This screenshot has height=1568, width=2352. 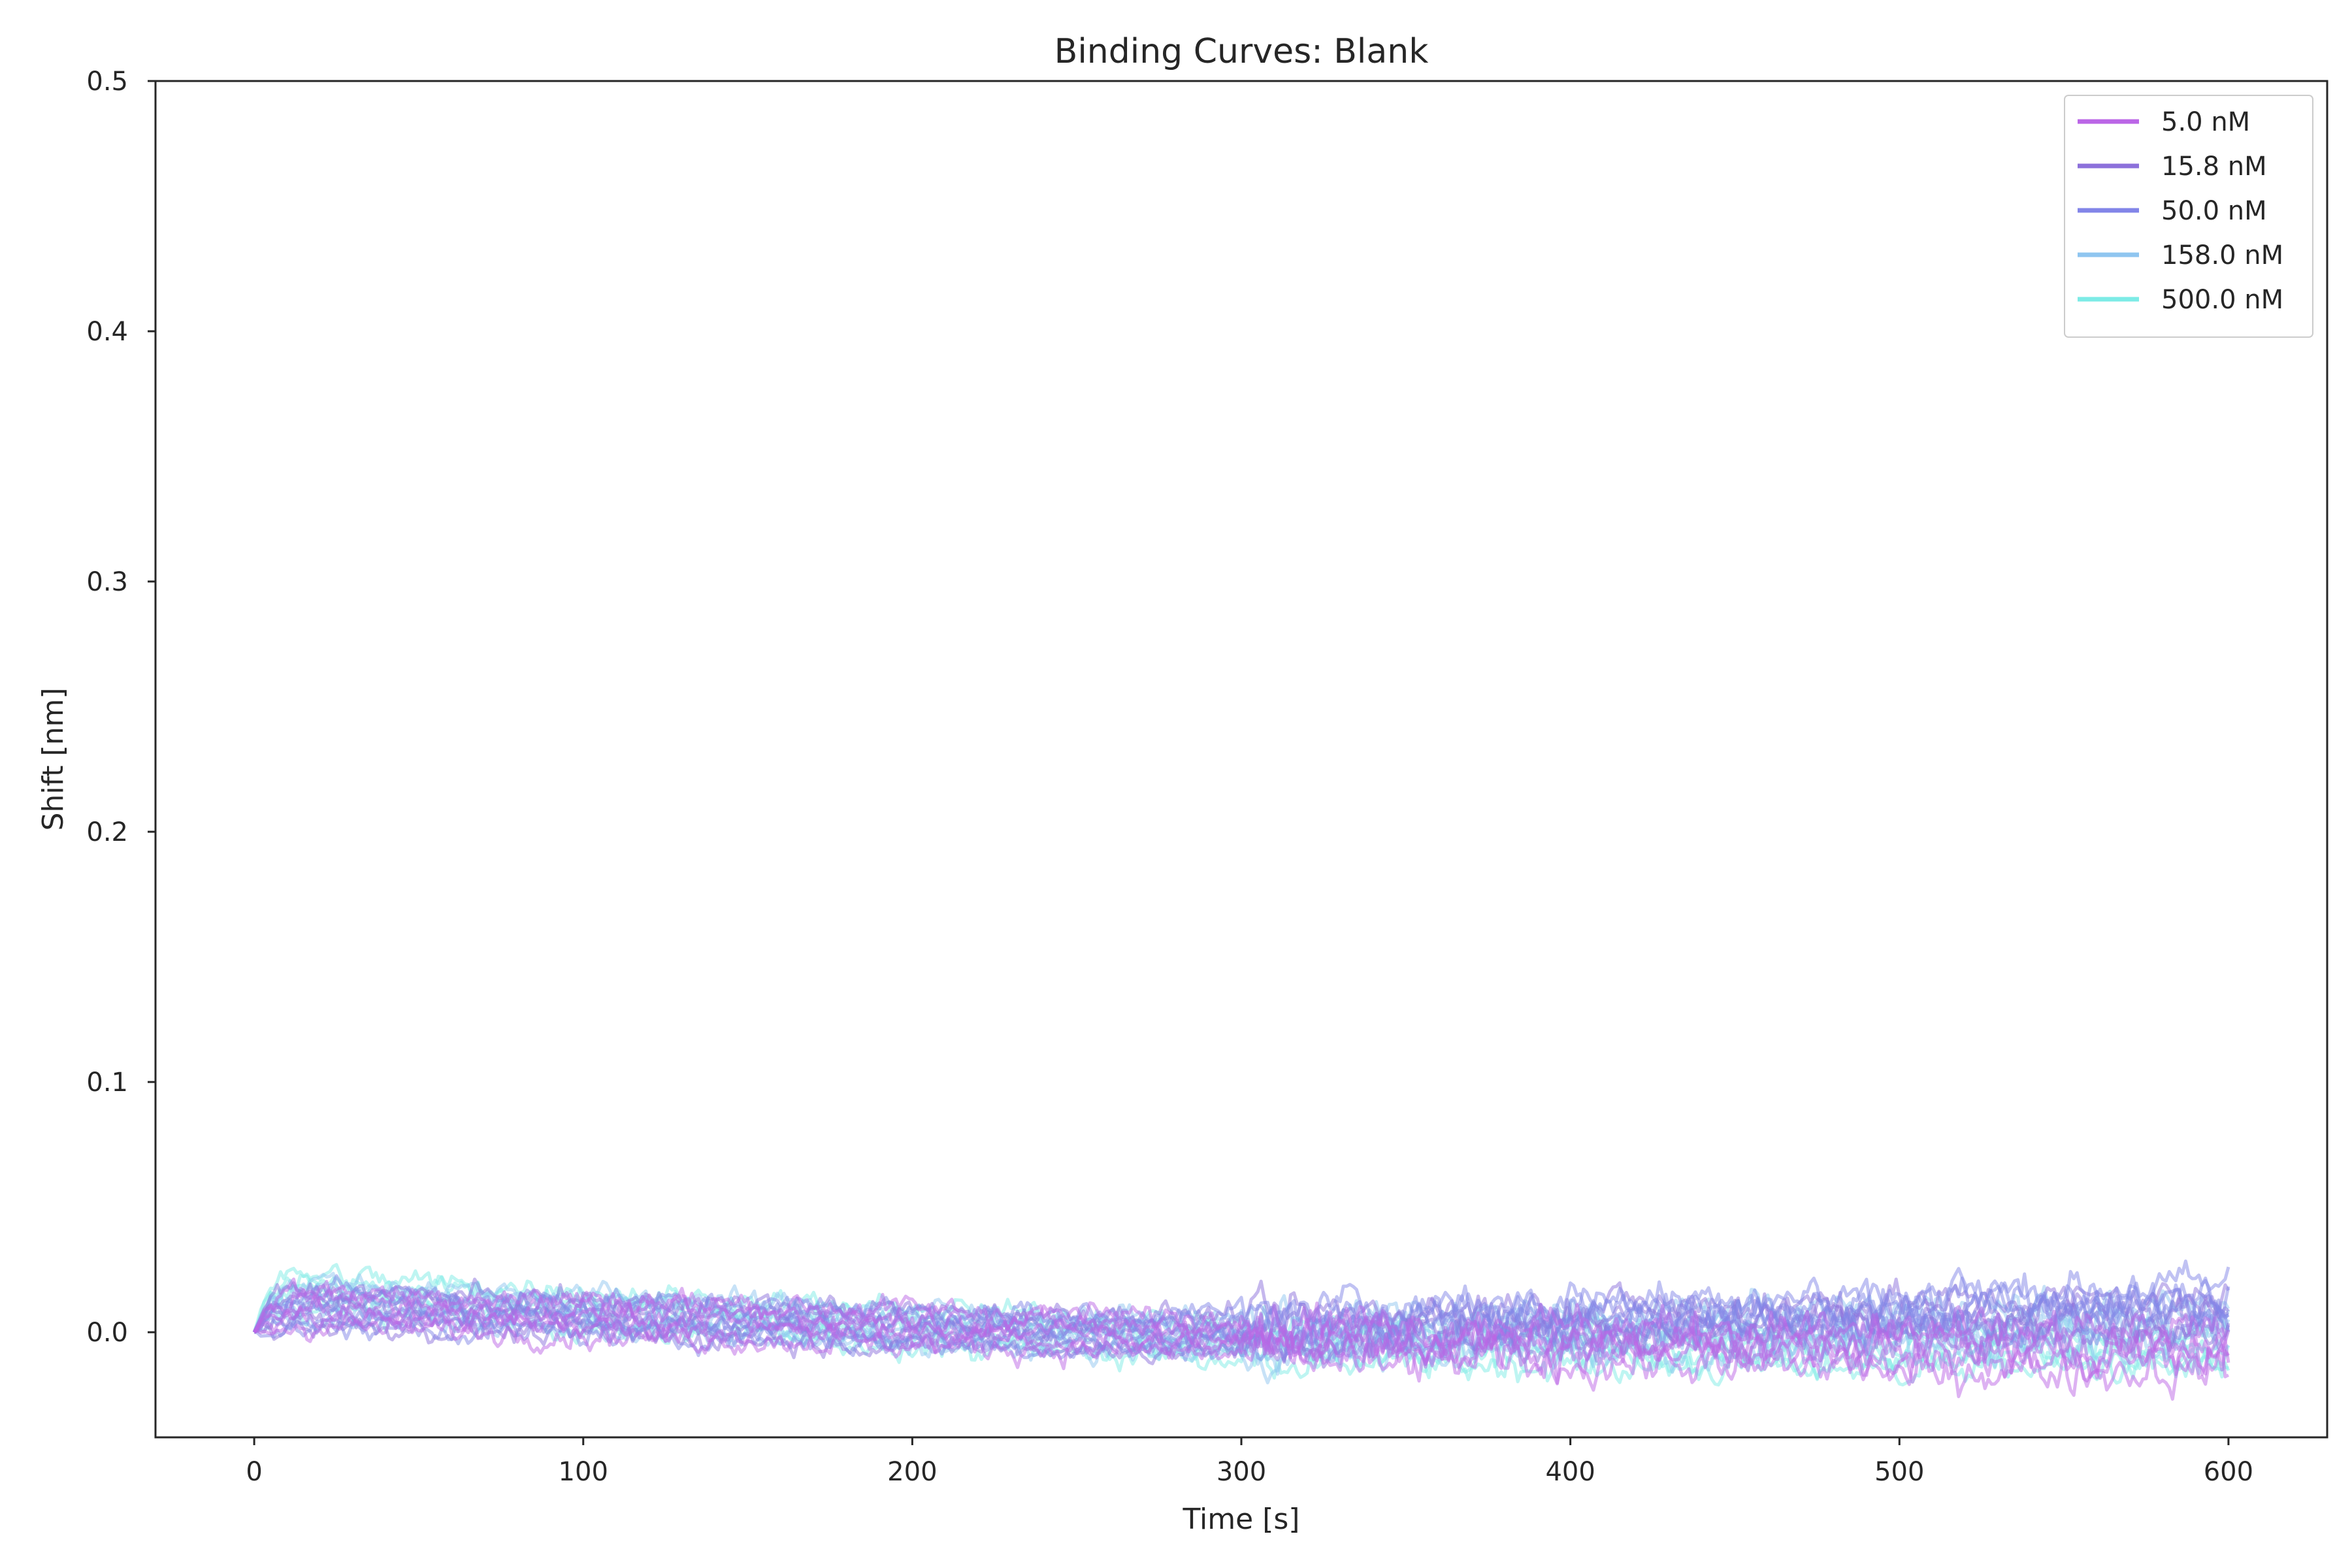 I want to click on x-tick-label: 0, so click(x=254, y=1472).